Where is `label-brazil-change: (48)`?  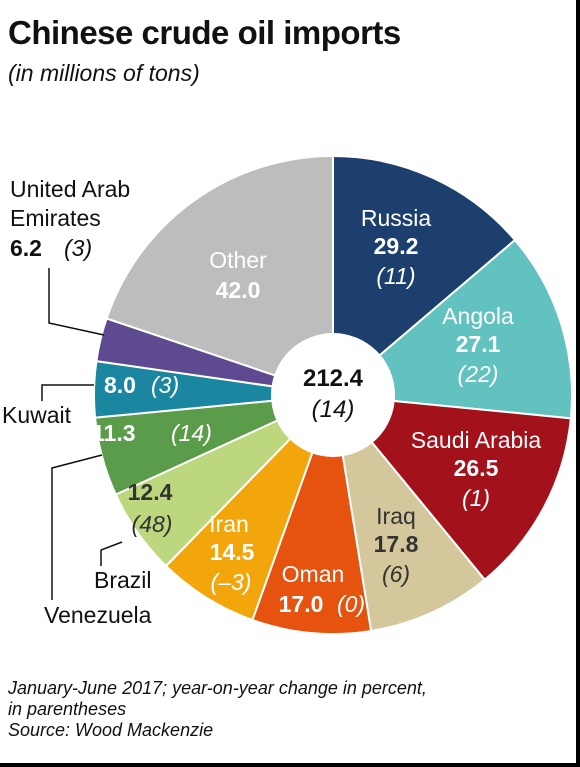
label-brazil-change: (48) is located at coordinates (152, 524).